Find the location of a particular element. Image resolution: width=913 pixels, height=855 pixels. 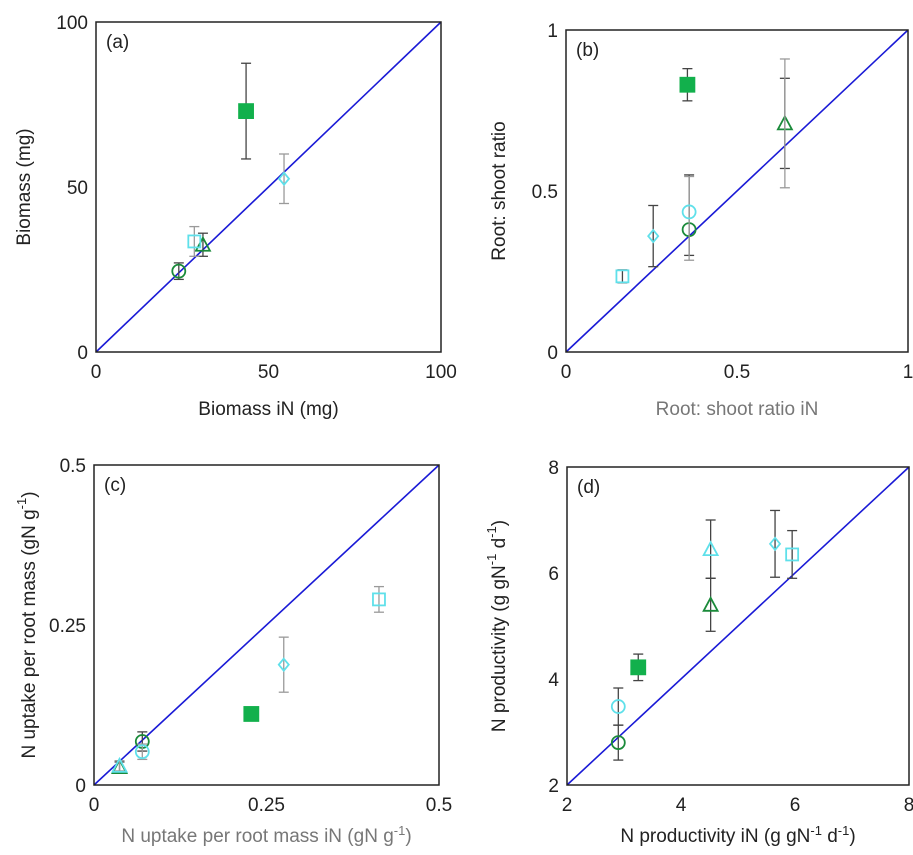

panel-d-y-axis-label-sup2: -1 is located at coordinates (491, 532).